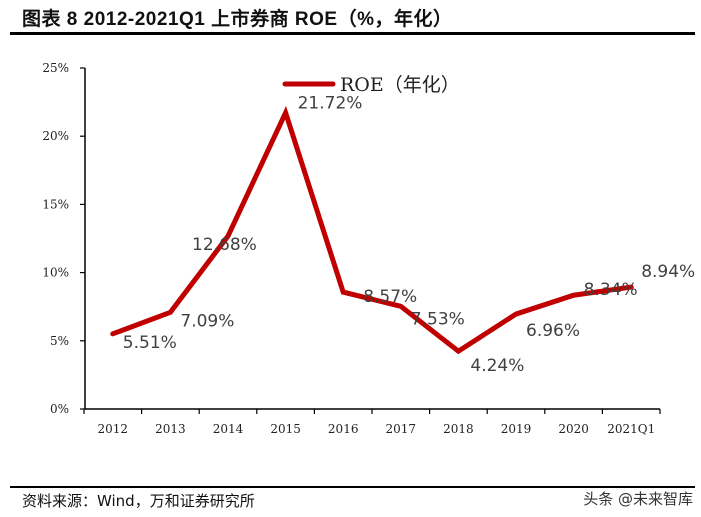 This screenshot has width=701, height=517. What do you see at coordinates (668, 272) in the screenshot?
I see `data-label: 8.94%` at bounding box center [668, 272].